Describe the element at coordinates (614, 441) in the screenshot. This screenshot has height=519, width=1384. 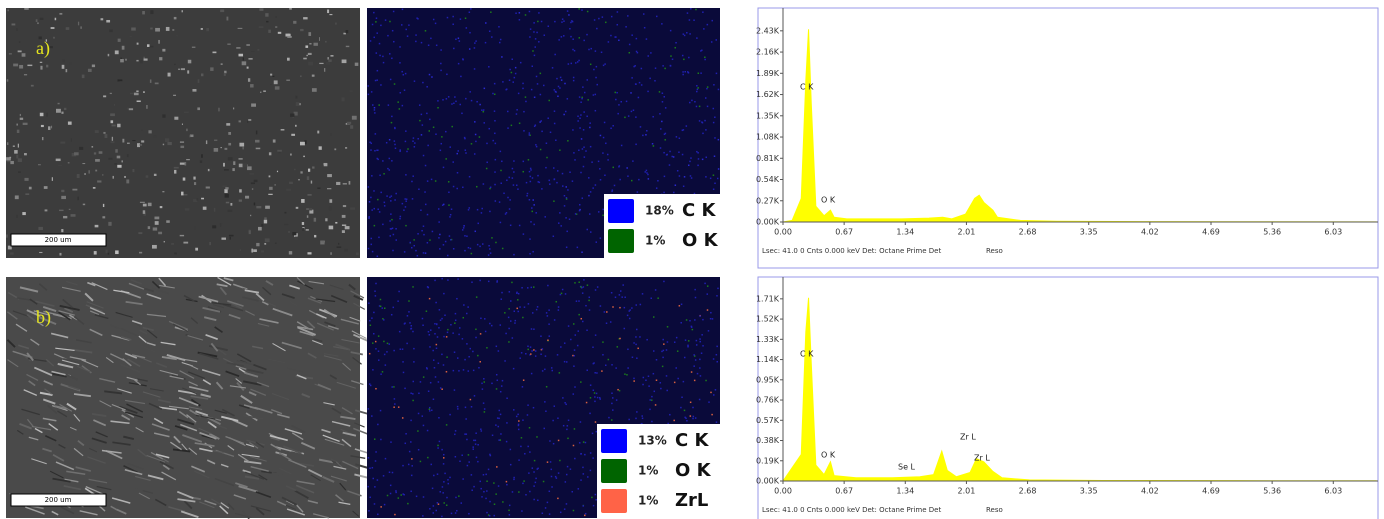
I see `legend-swatch` at that location.